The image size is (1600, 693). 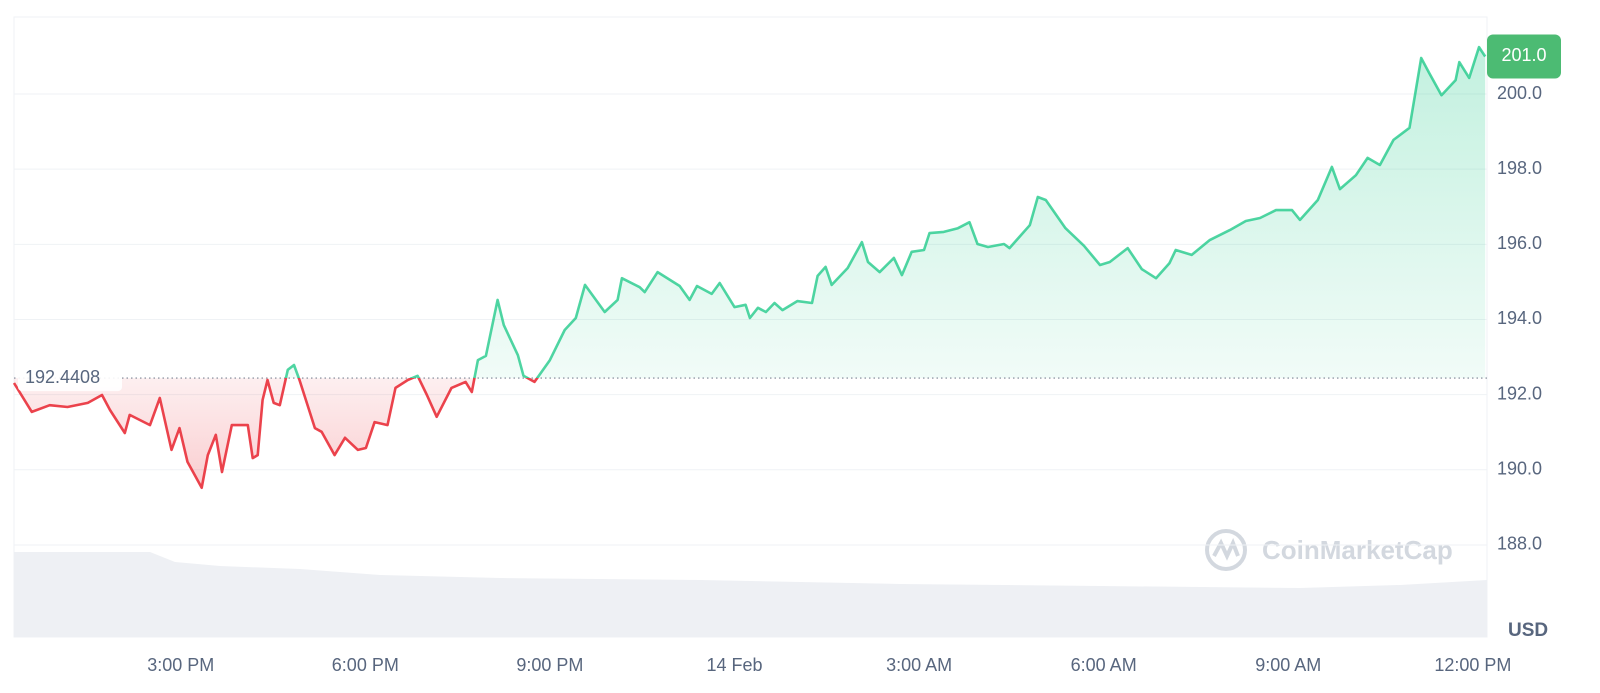 I want to click on x-tick-label: 14 Feb, so click(x=734, y=665).